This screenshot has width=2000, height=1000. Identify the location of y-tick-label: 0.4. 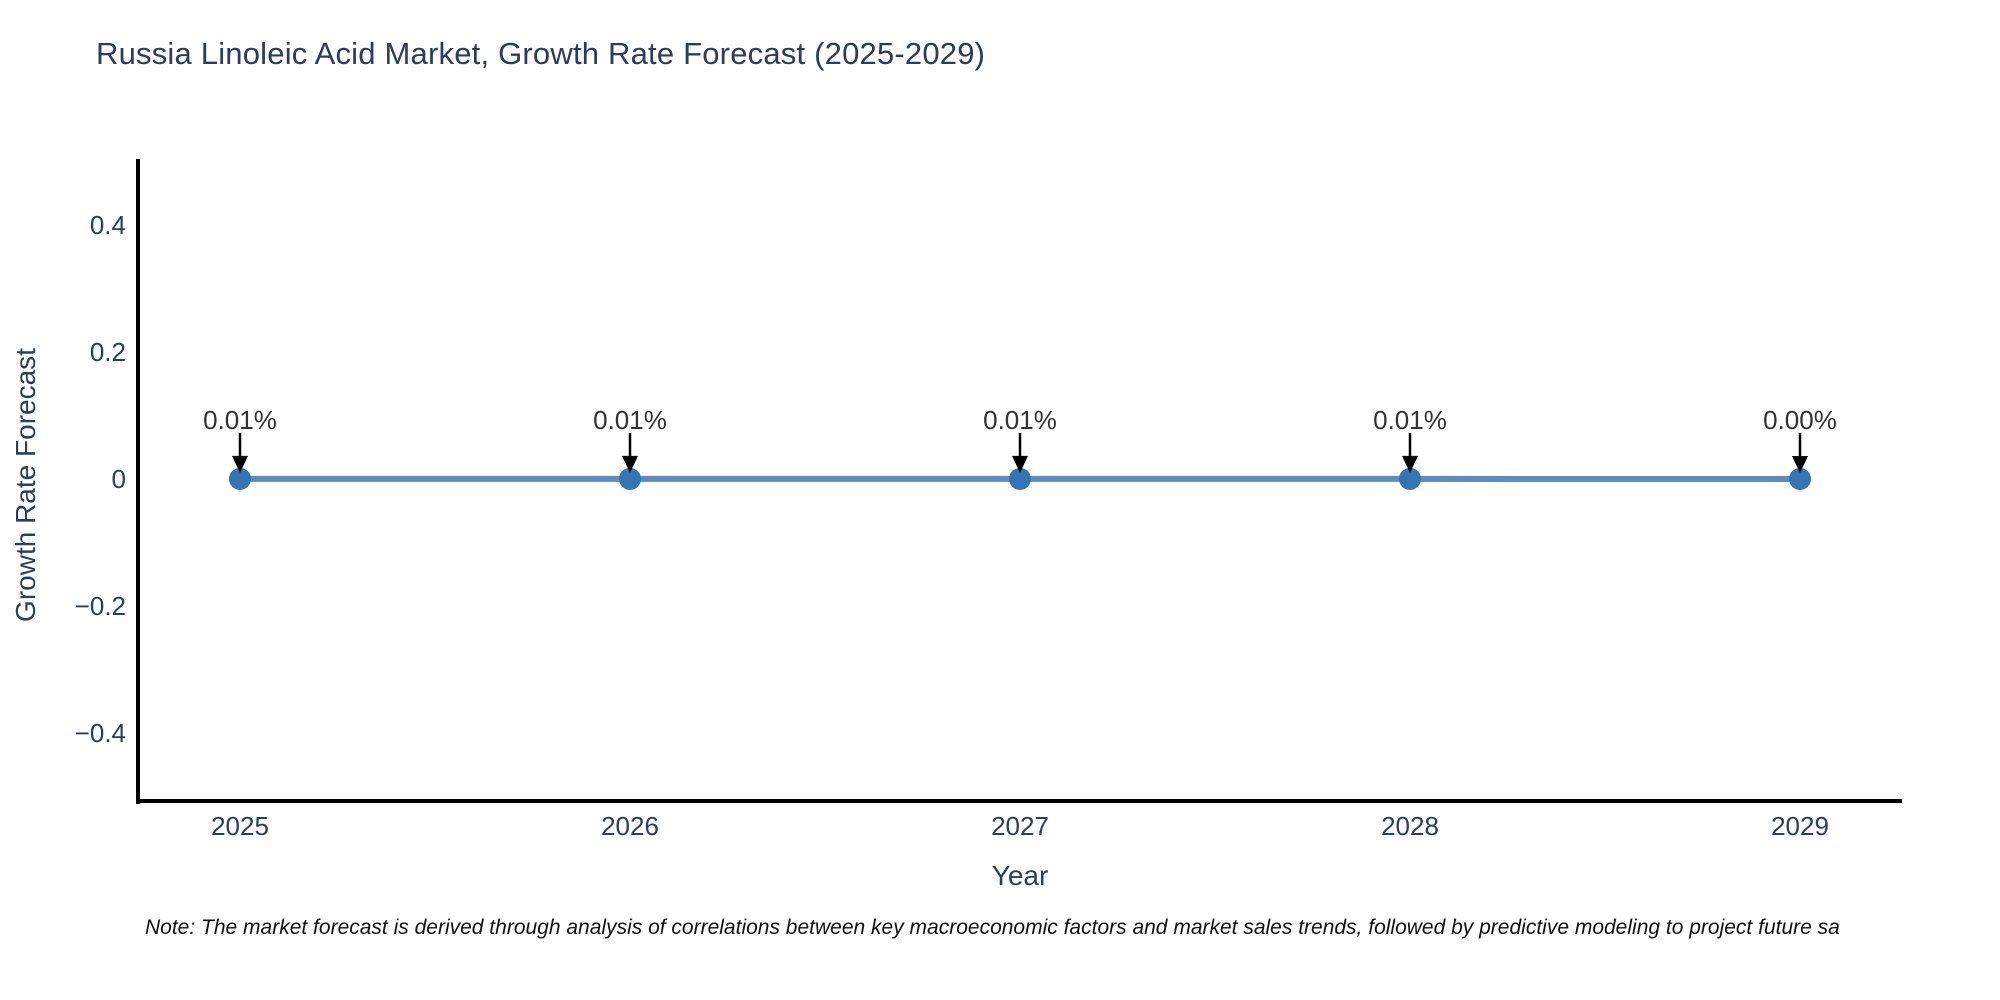
(107, 225).